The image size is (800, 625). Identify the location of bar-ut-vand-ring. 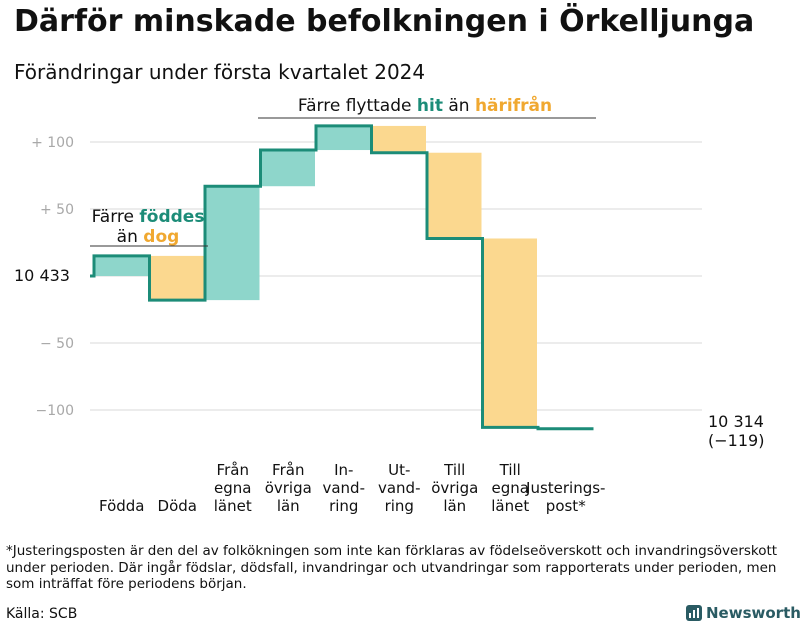
(399, 139).